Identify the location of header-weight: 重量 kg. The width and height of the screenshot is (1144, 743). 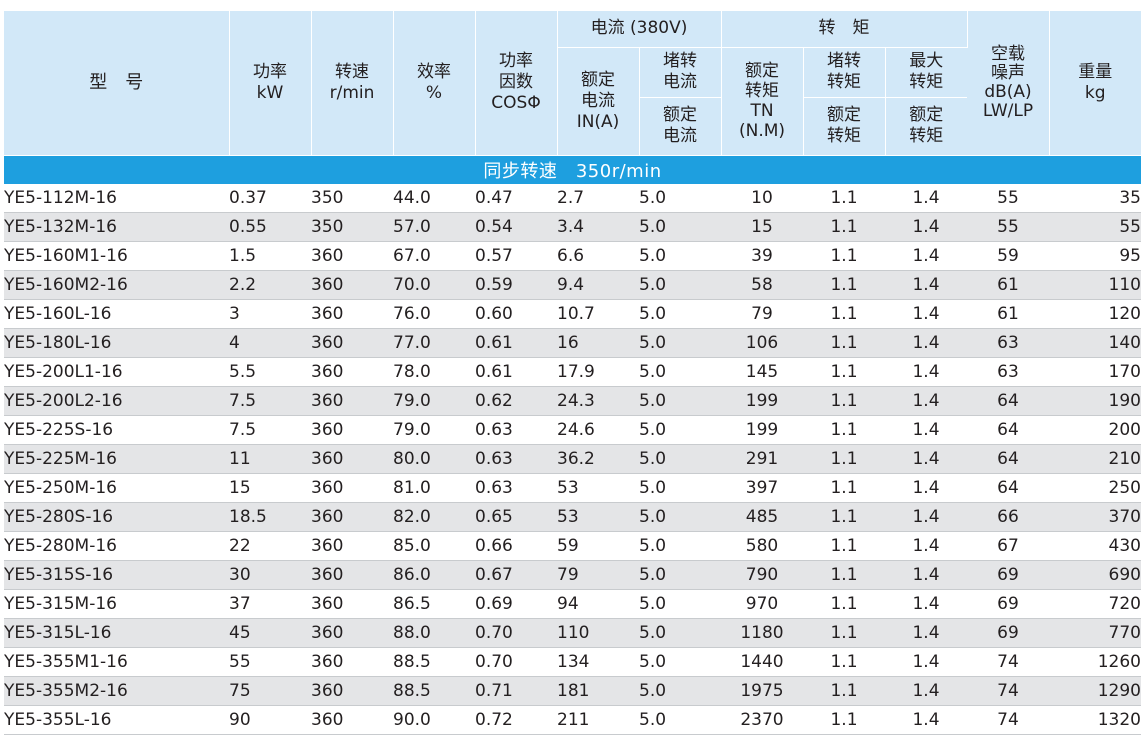
(1095, 83).